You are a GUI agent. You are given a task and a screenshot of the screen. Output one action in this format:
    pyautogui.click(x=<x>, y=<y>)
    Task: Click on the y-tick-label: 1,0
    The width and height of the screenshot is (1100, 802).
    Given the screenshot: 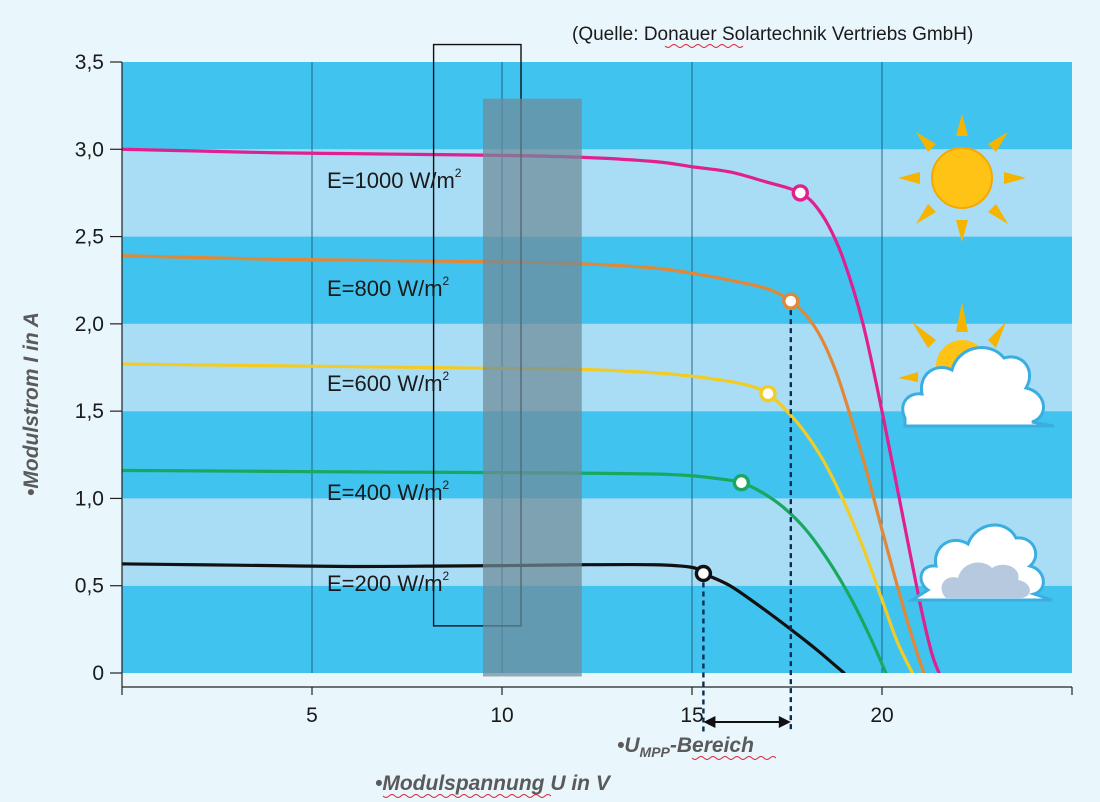 What is the action you would take?
    pyautogui.click(x=89, y=498)
    